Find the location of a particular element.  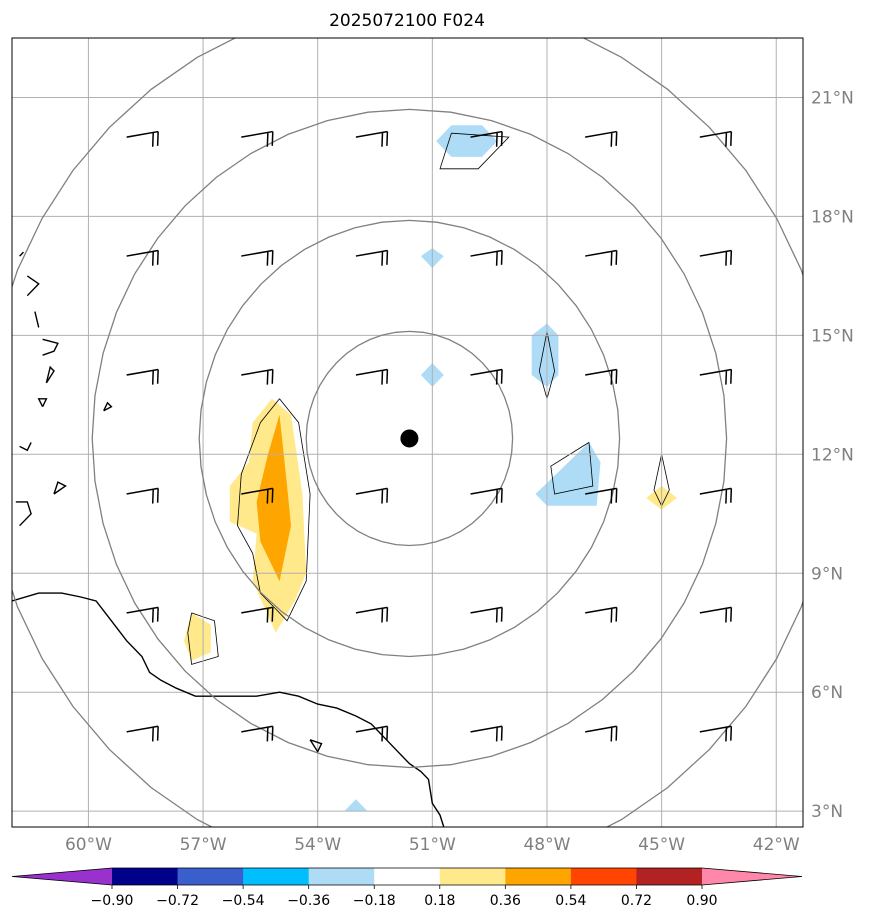

colorbar-tick-label: −0.36 is located at coordinates (308, 901).